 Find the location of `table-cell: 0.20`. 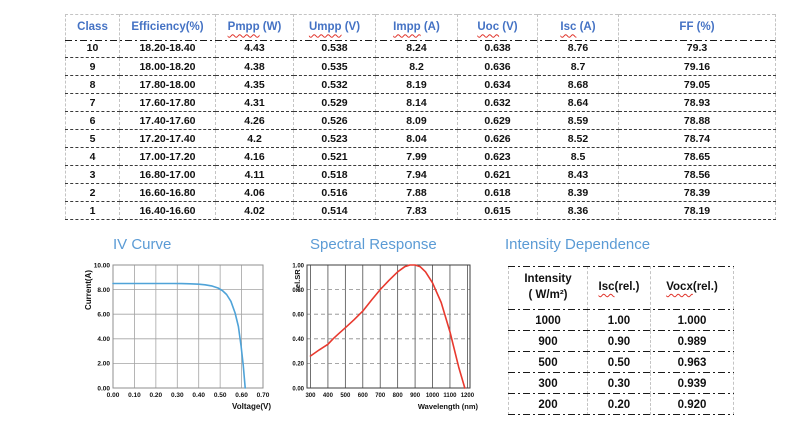

table-cell: 0.20 is located at coordinates (619, 404).